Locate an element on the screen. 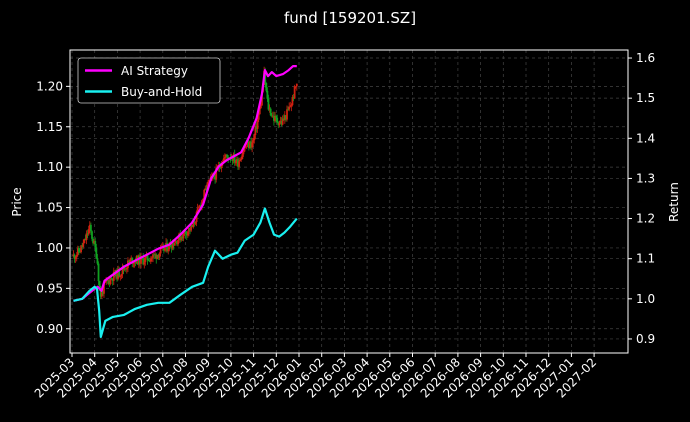  right-tick-label: 1.6 is located at coordinates (645, 58).